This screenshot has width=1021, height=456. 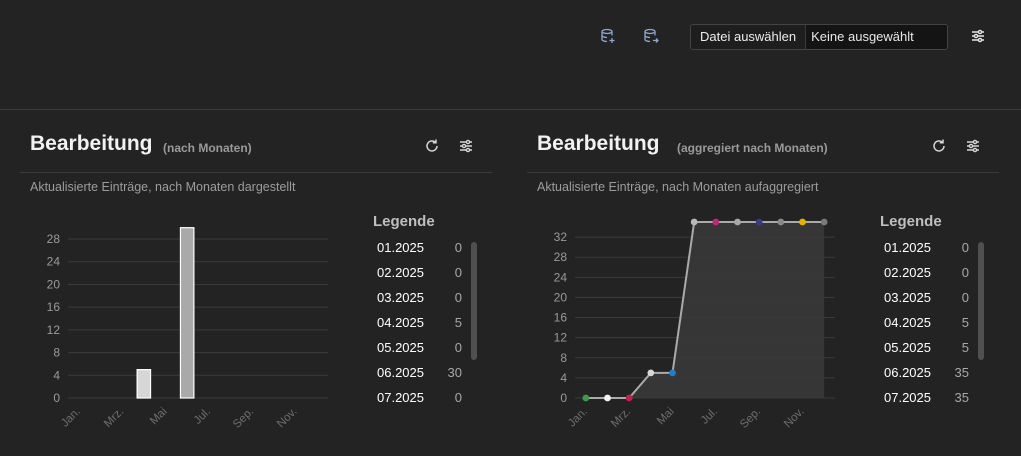 What do you see at coordinates (705, 310) in the screenshot?
I see `area-fill` at bounding box center [705, 310].